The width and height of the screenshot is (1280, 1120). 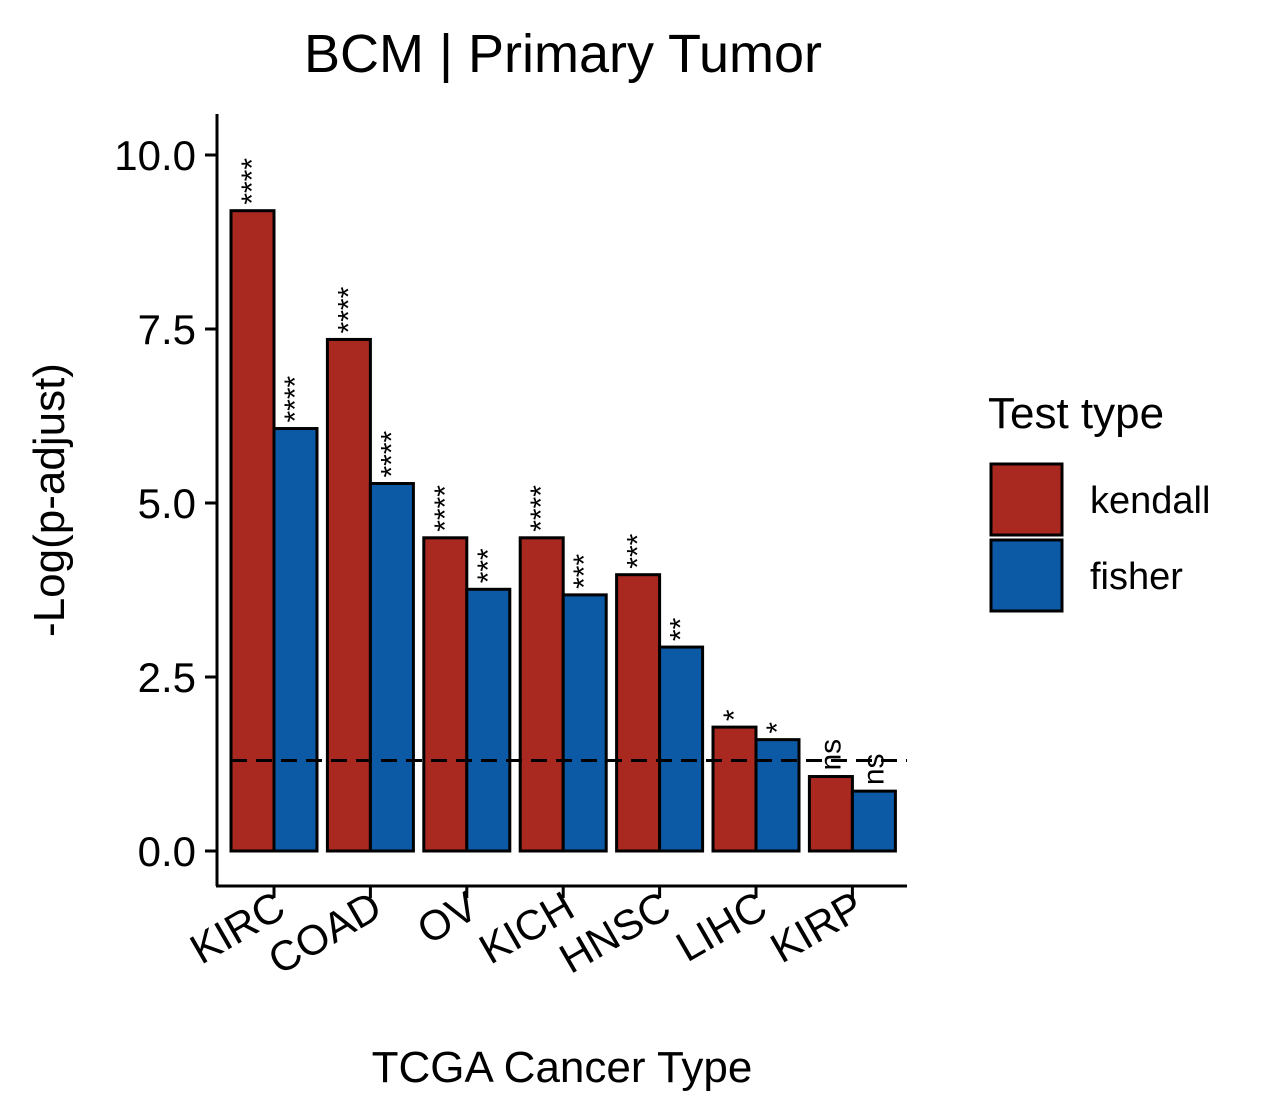 What do you see at coordinates (734, 789) in the screenshot?
I see `bar-kendall-lihc` at bounding box center [734, 789].